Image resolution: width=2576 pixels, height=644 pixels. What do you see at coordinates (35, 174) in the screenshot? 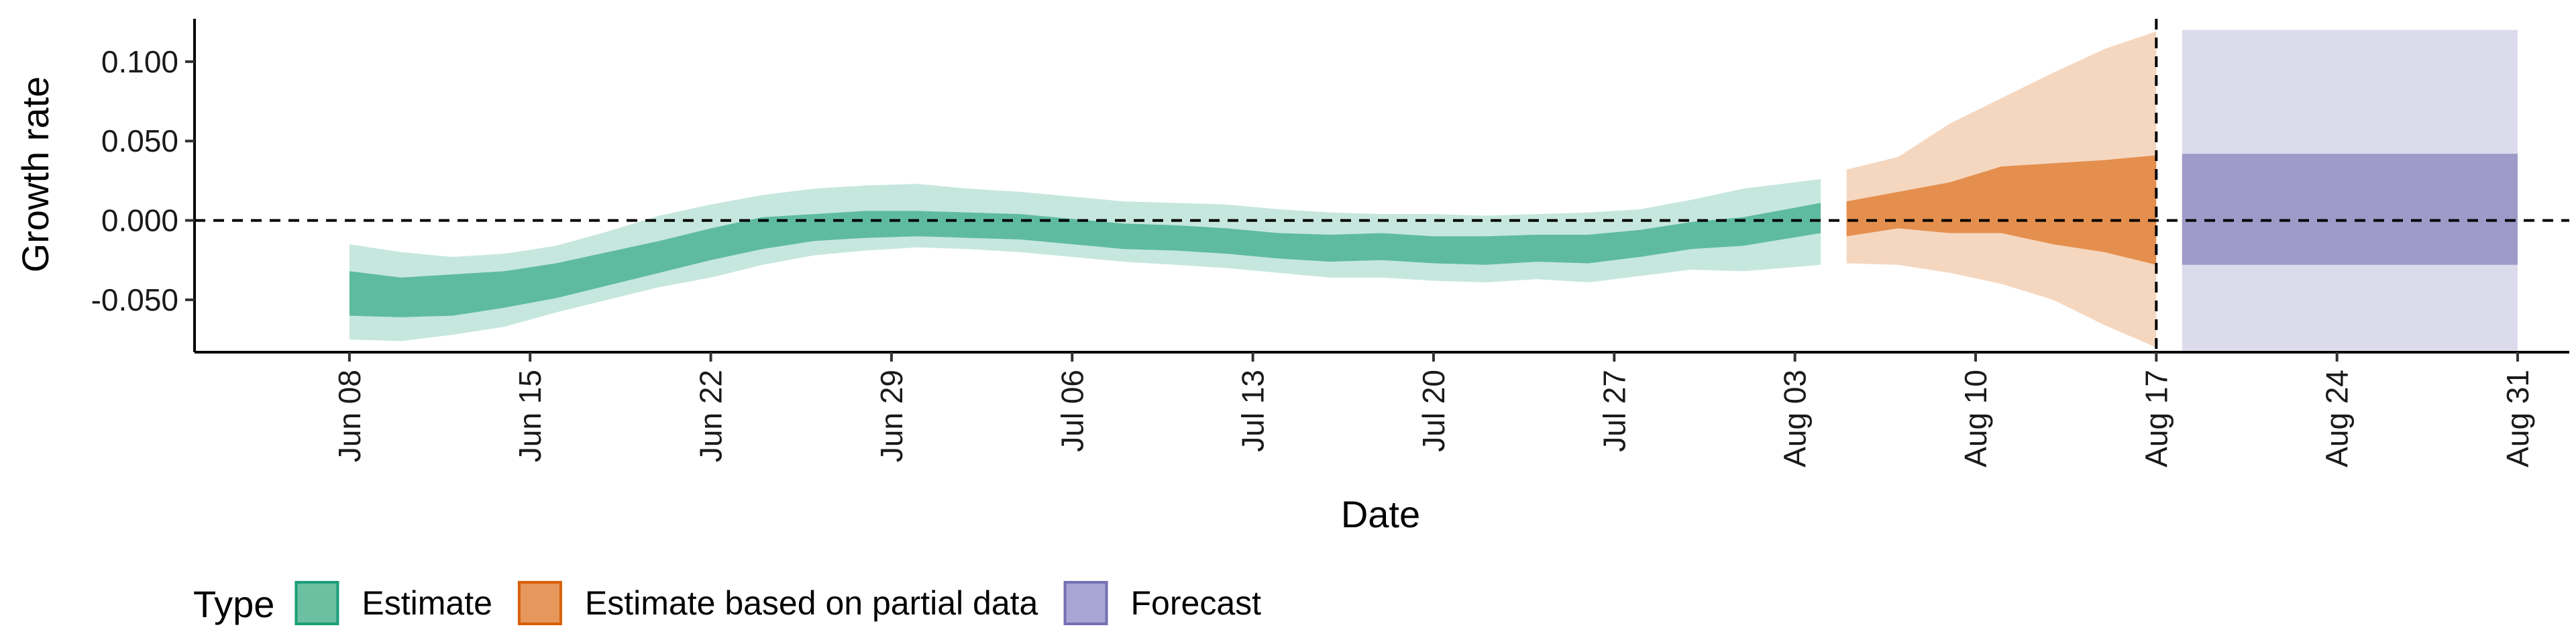
I see `y-axis-title: Growth rate` at bounding box center [35, 174].